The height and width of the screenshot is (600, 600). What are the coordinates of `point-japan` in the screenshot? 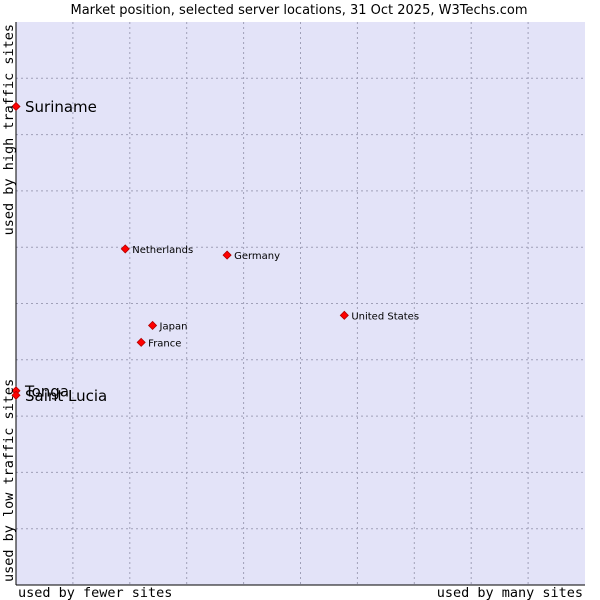 It's located at (152, 325).